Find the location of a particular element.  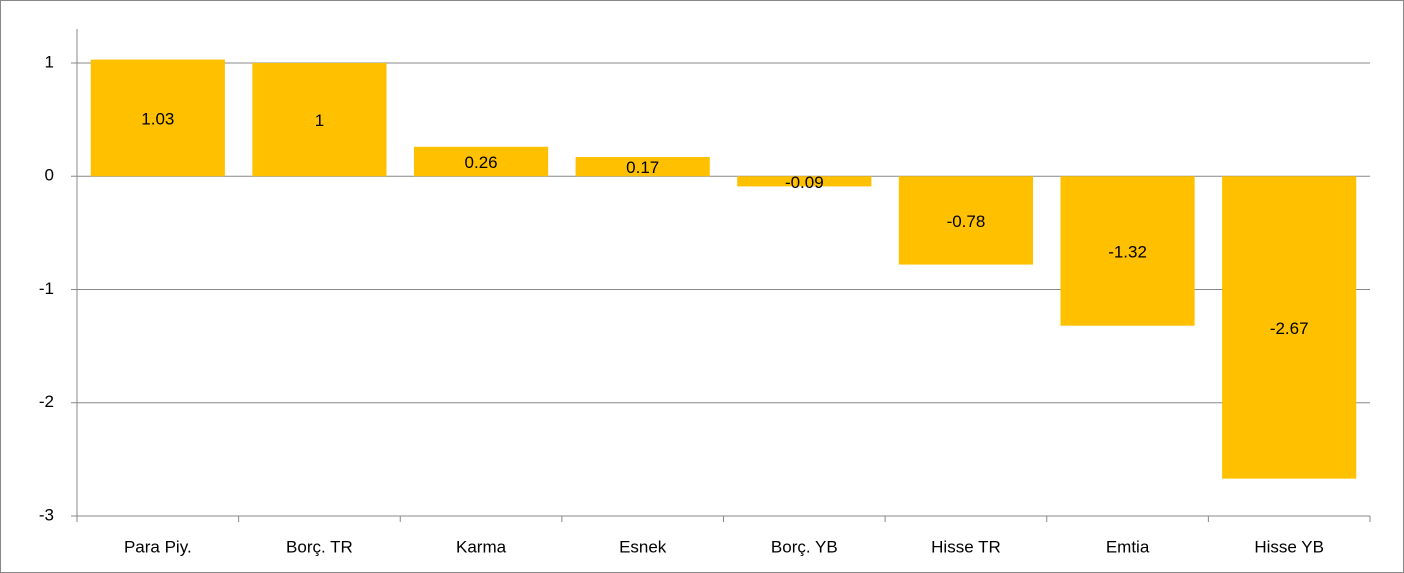

x-tick-label: Hisse TR is located at coordinates (966, 546).